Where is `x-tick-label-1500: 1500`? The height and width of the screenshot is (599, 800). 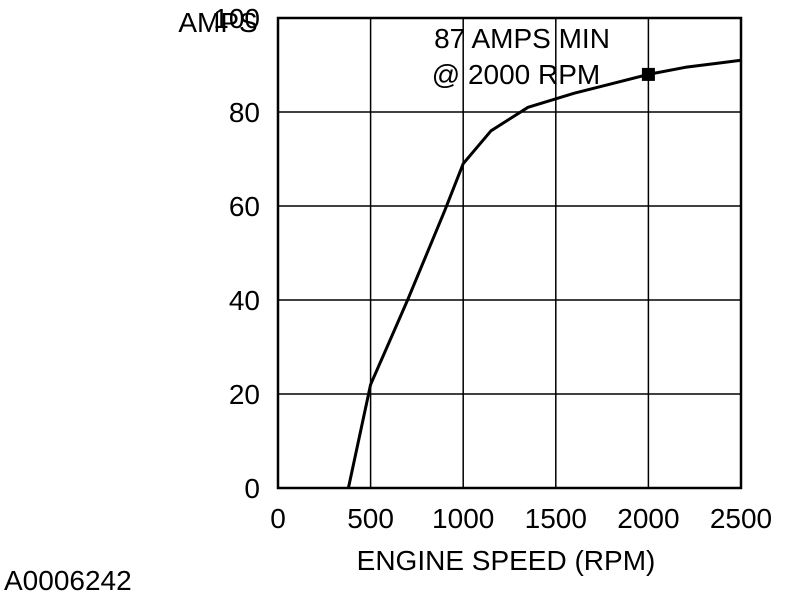
x-tick-label-1500: 1500 is located at coordinates (556, 518).